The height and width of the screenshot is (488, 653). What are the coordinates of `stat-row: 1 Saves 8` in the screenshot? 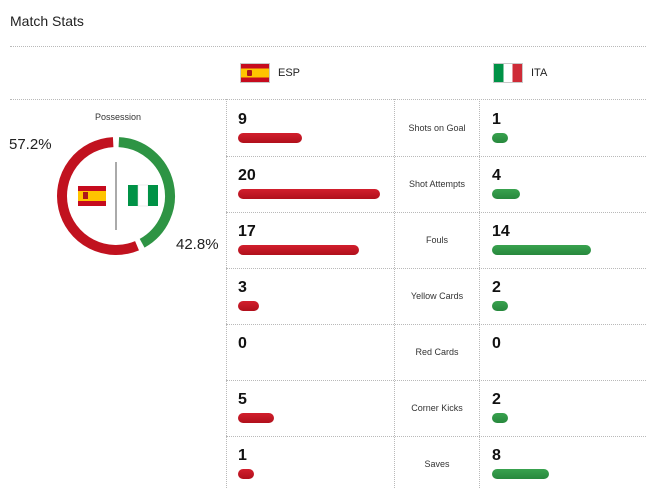 It's located at (436, 462).